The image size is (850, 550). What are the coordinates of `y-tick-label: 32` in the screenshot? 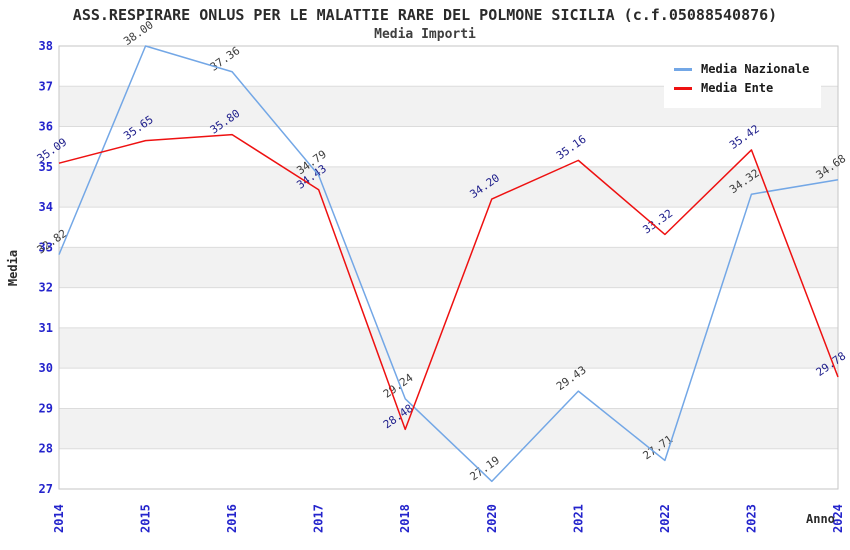 It's located at (46, 288).